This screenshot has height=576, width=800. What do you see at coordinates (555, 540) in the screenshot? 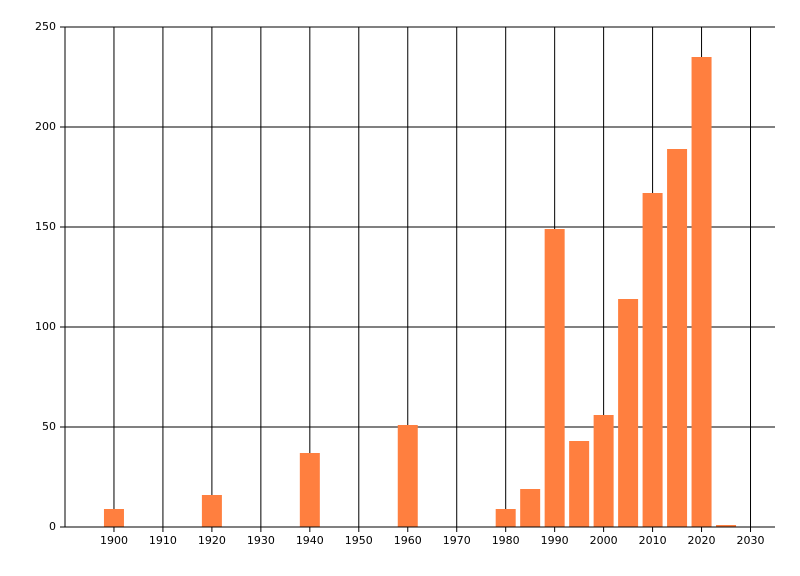
I see `x-tick-label: 1990` at bounding box center [555, 540].